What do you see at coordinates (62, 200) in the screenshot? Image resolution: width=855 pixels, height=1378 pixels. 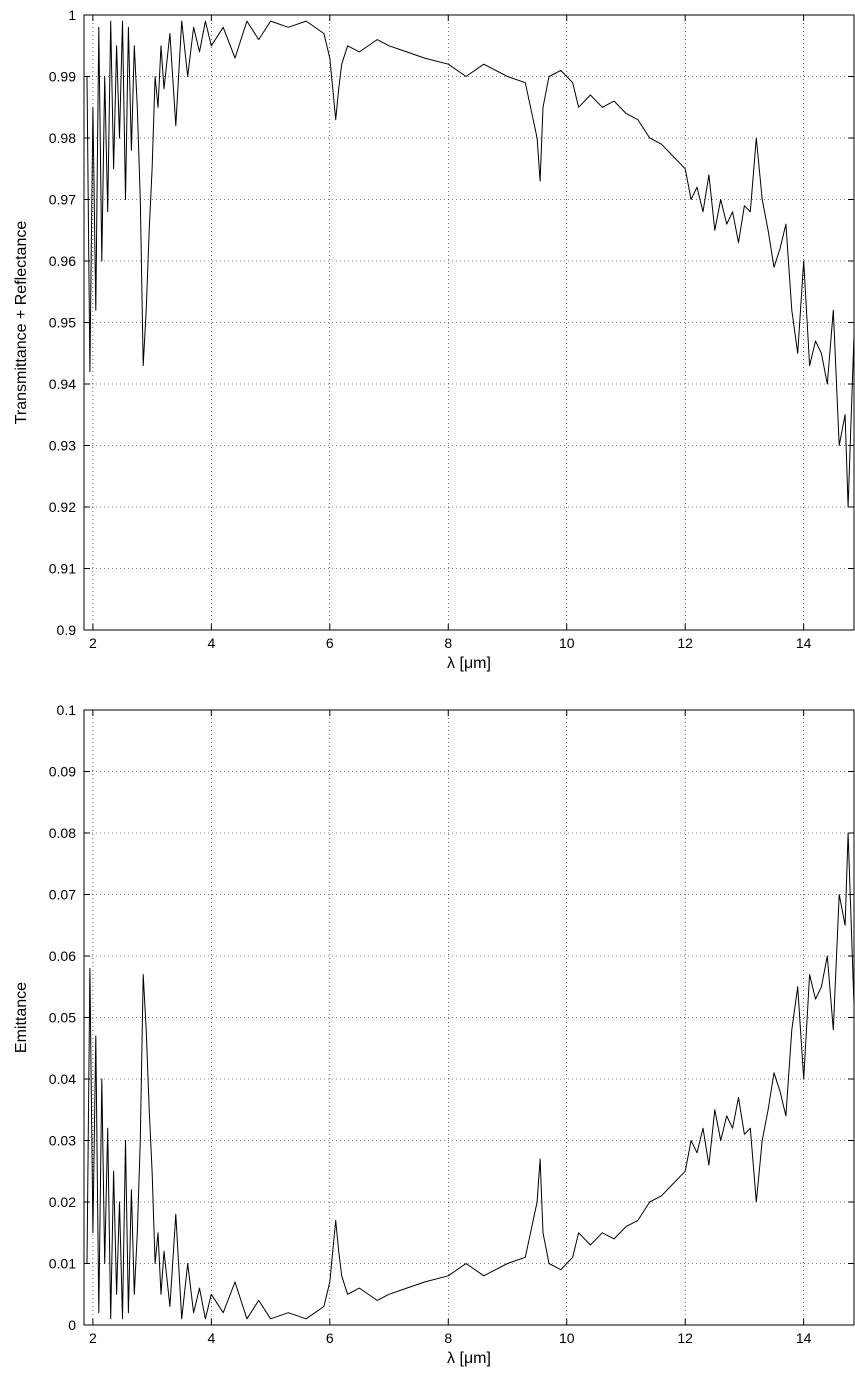 I see `y-tick-label: 0.97` at bounding box center [62, 200].